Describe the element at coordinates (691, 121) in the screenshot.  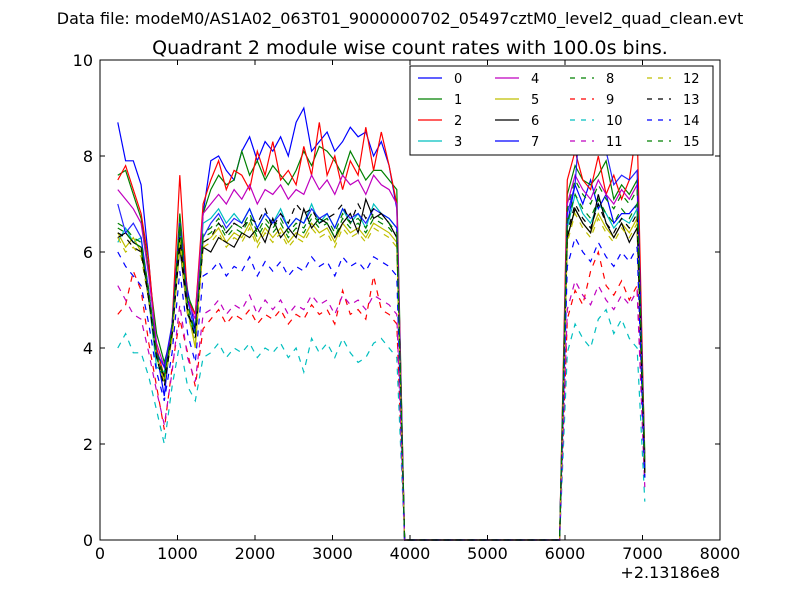
I see `legend-label-14: 14` at that location.